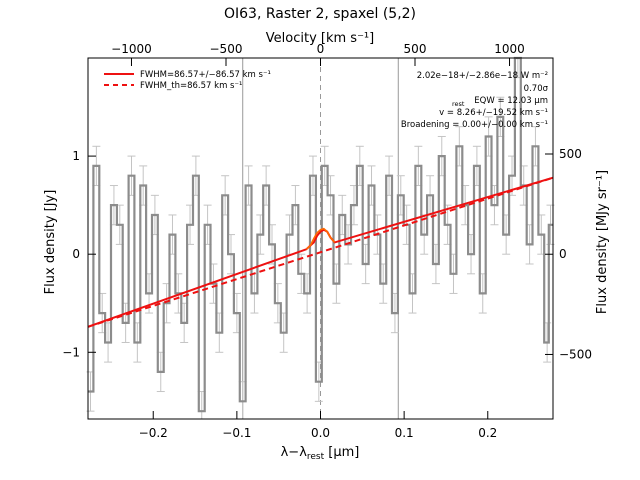 This screenshot has height=480, width=640. I want to click on annotation-velocity: v = 8.26+/−19.52 km s⁻¹, so click(493, 113).